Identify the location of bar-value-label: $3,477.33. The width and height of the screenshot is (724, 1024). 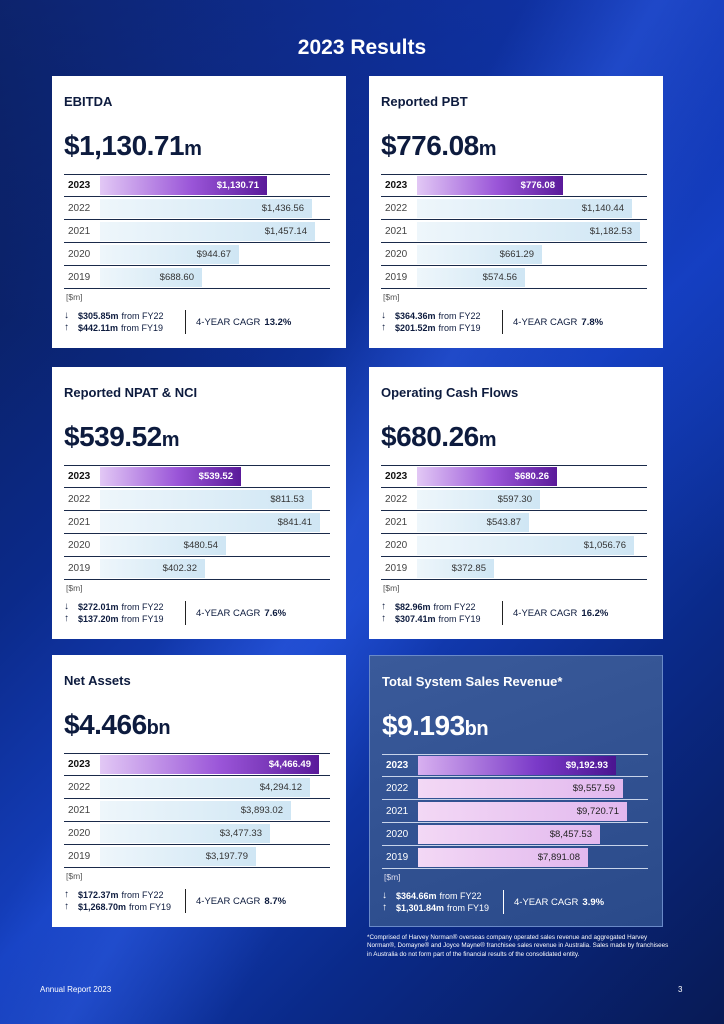
(240, 833).